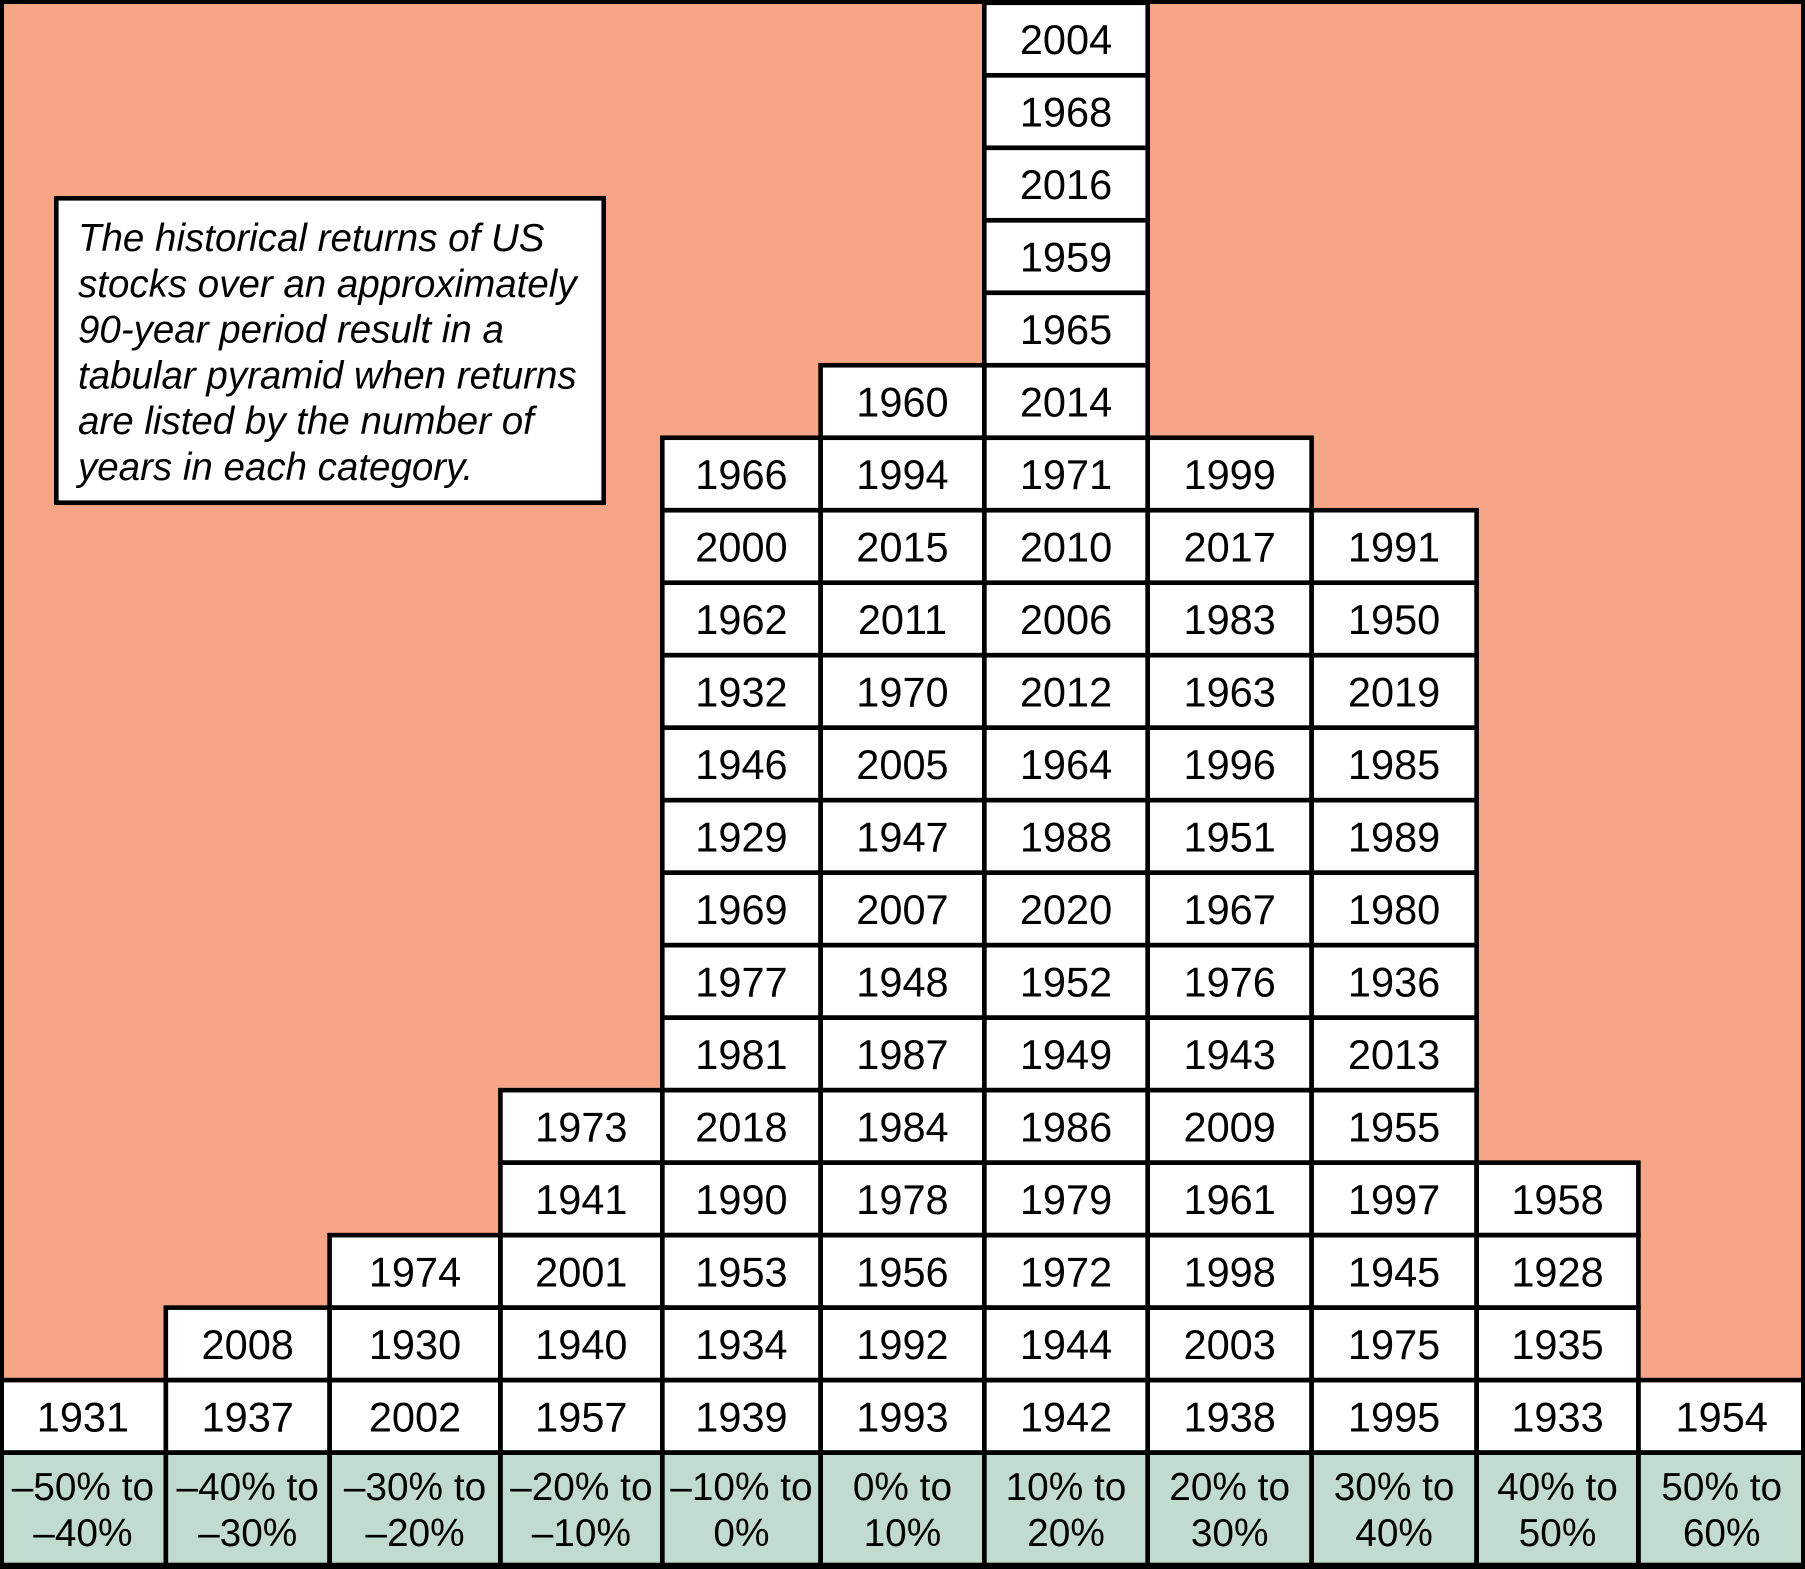 The width and height of the screenshot is (1805, 1569). What do you see at coordinates (902, 1416) in the screenshot?
I see `svg-text: 1993` at bounding box center [902, 1416].